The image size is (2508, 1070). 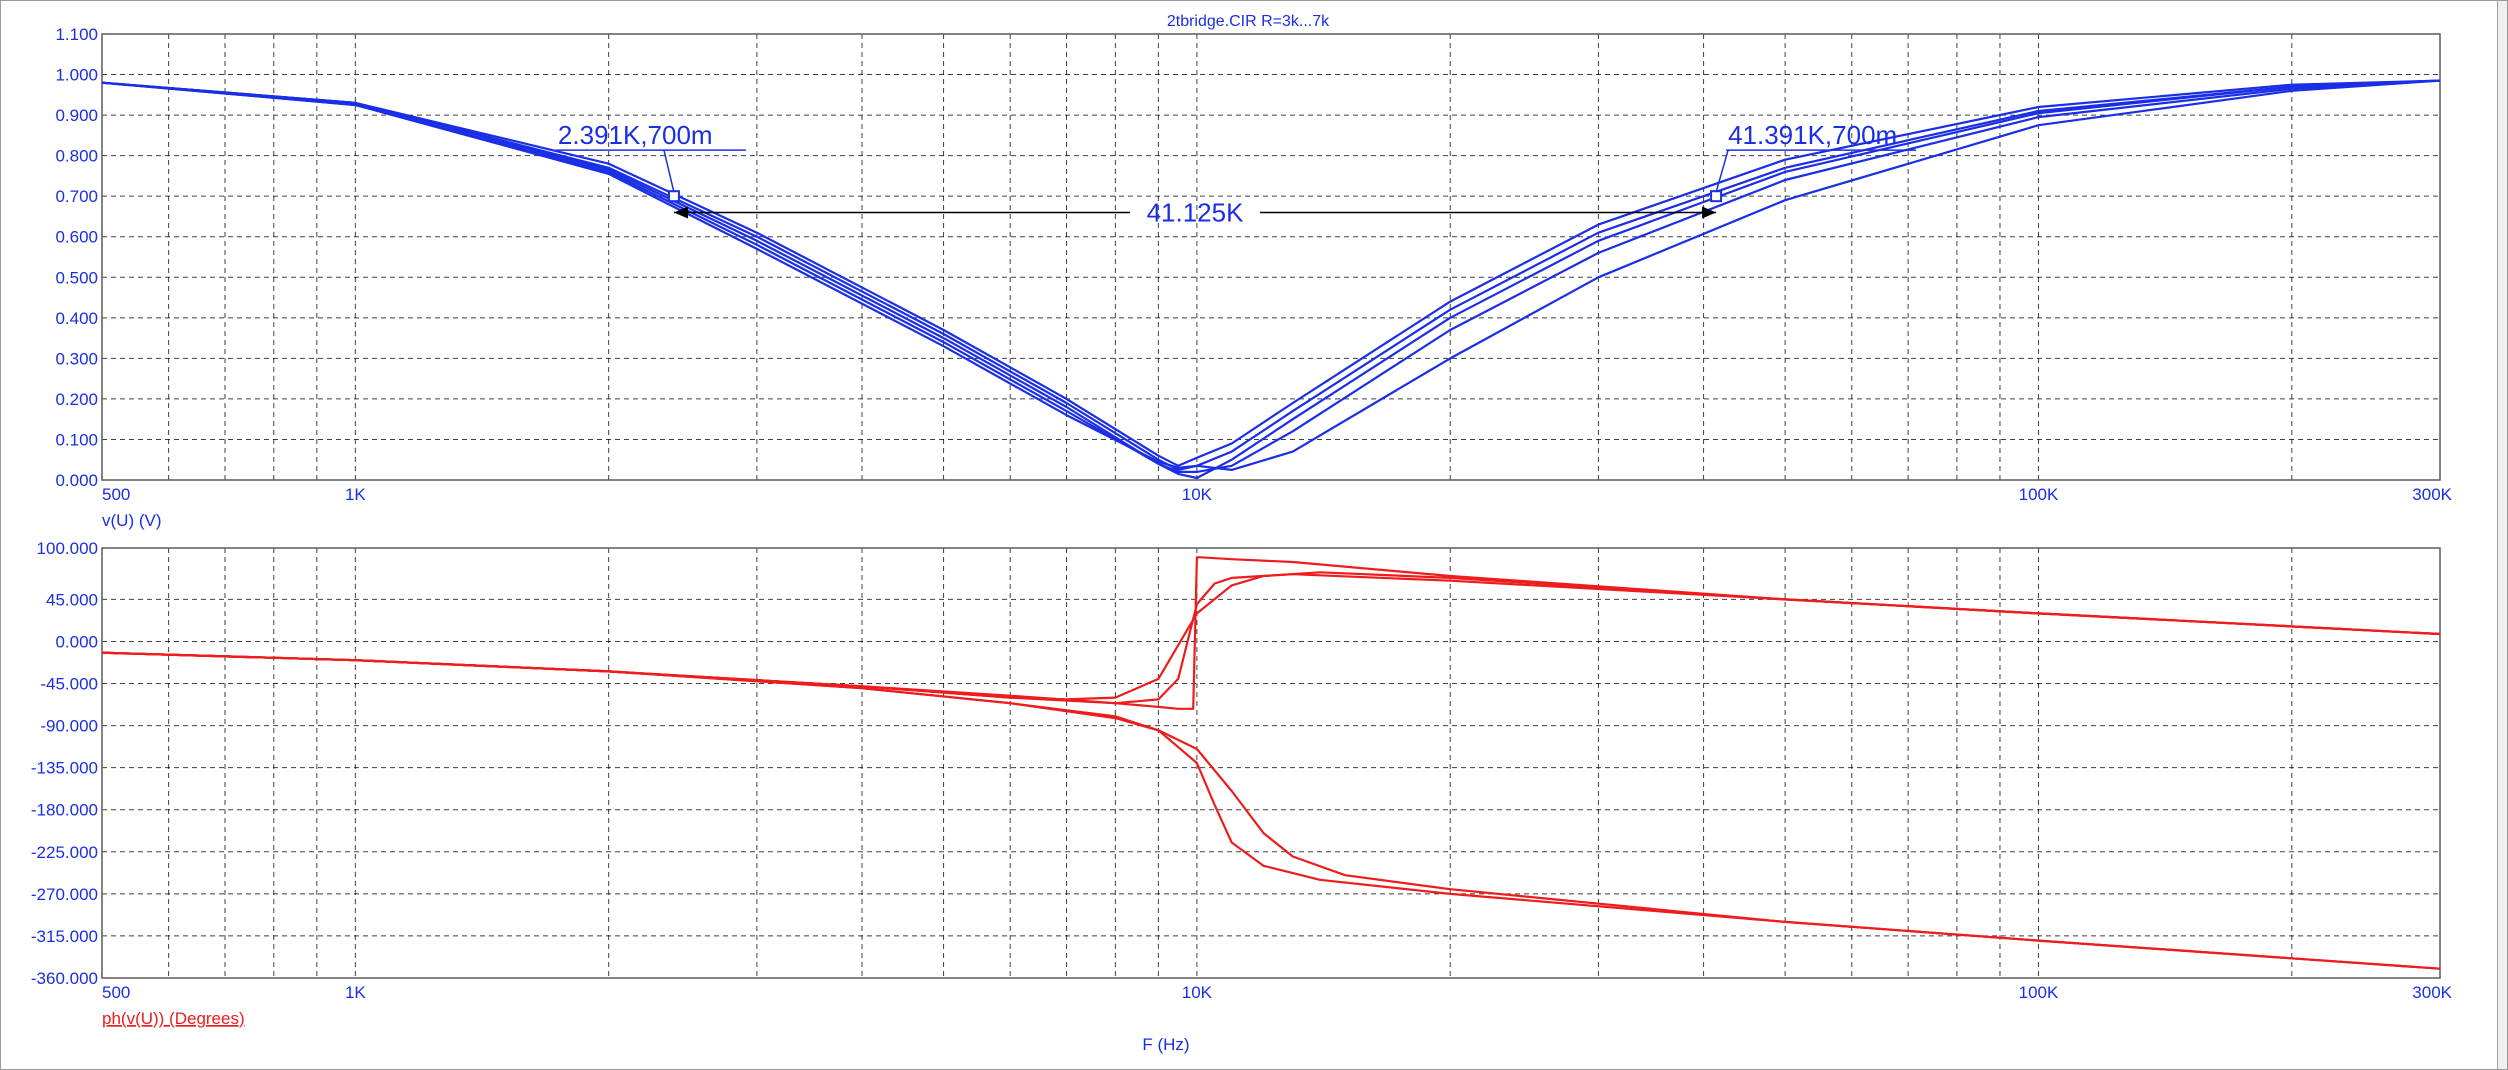 I want to click on magnitude-y-axis-label: v(U) (V), so click(x=131, y=520).